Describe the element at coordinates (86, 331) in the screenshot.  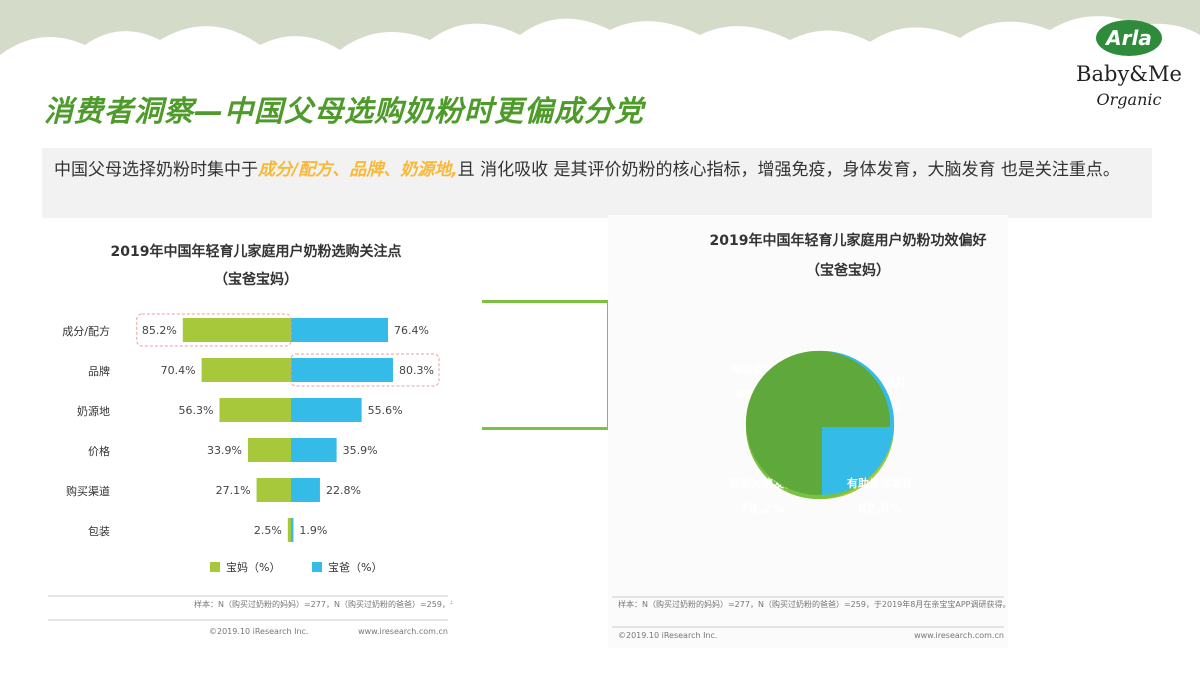
I see `category-label: 成分/配方` at that location.